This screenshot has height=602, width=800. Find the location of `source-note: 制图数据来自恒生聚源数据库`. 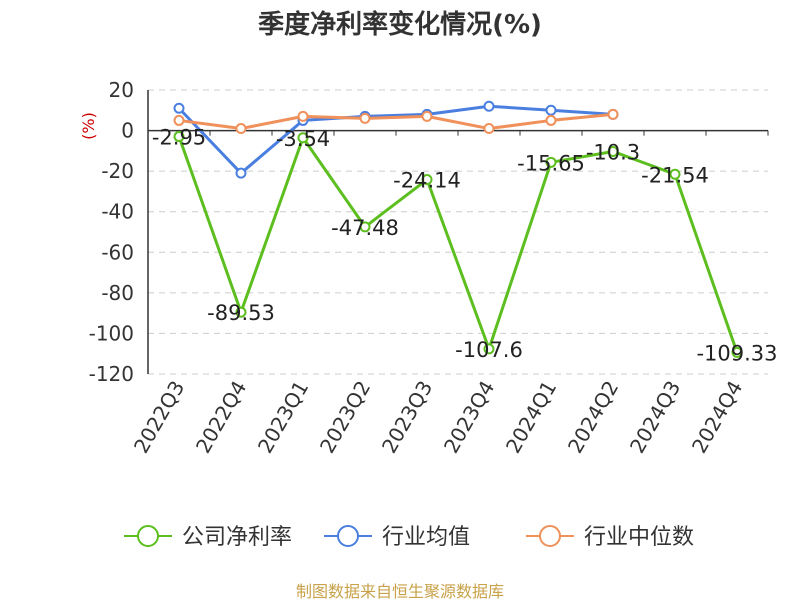

source-note: 制图数据来自恒生聚源数据库 is located at coordinates (399, 591).